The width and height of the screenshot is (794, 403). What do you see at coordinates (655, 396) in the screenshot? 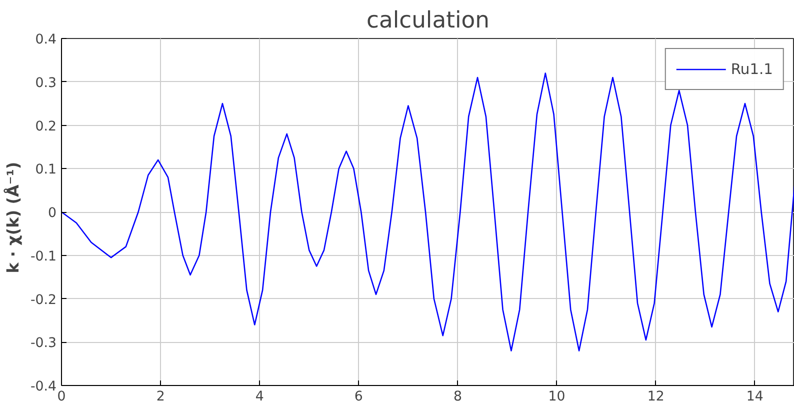
I see `x-tick-label: 12` at bounding box center [655, 396].